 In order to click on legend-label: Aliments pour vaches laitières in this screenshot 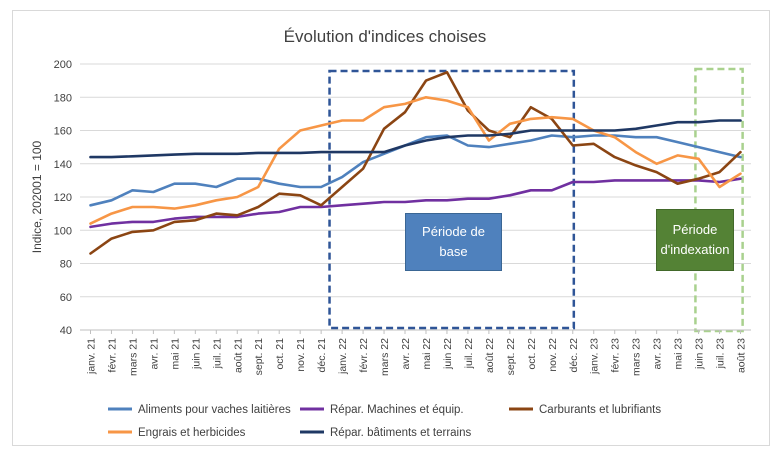, I will do `click(214, 410)`.